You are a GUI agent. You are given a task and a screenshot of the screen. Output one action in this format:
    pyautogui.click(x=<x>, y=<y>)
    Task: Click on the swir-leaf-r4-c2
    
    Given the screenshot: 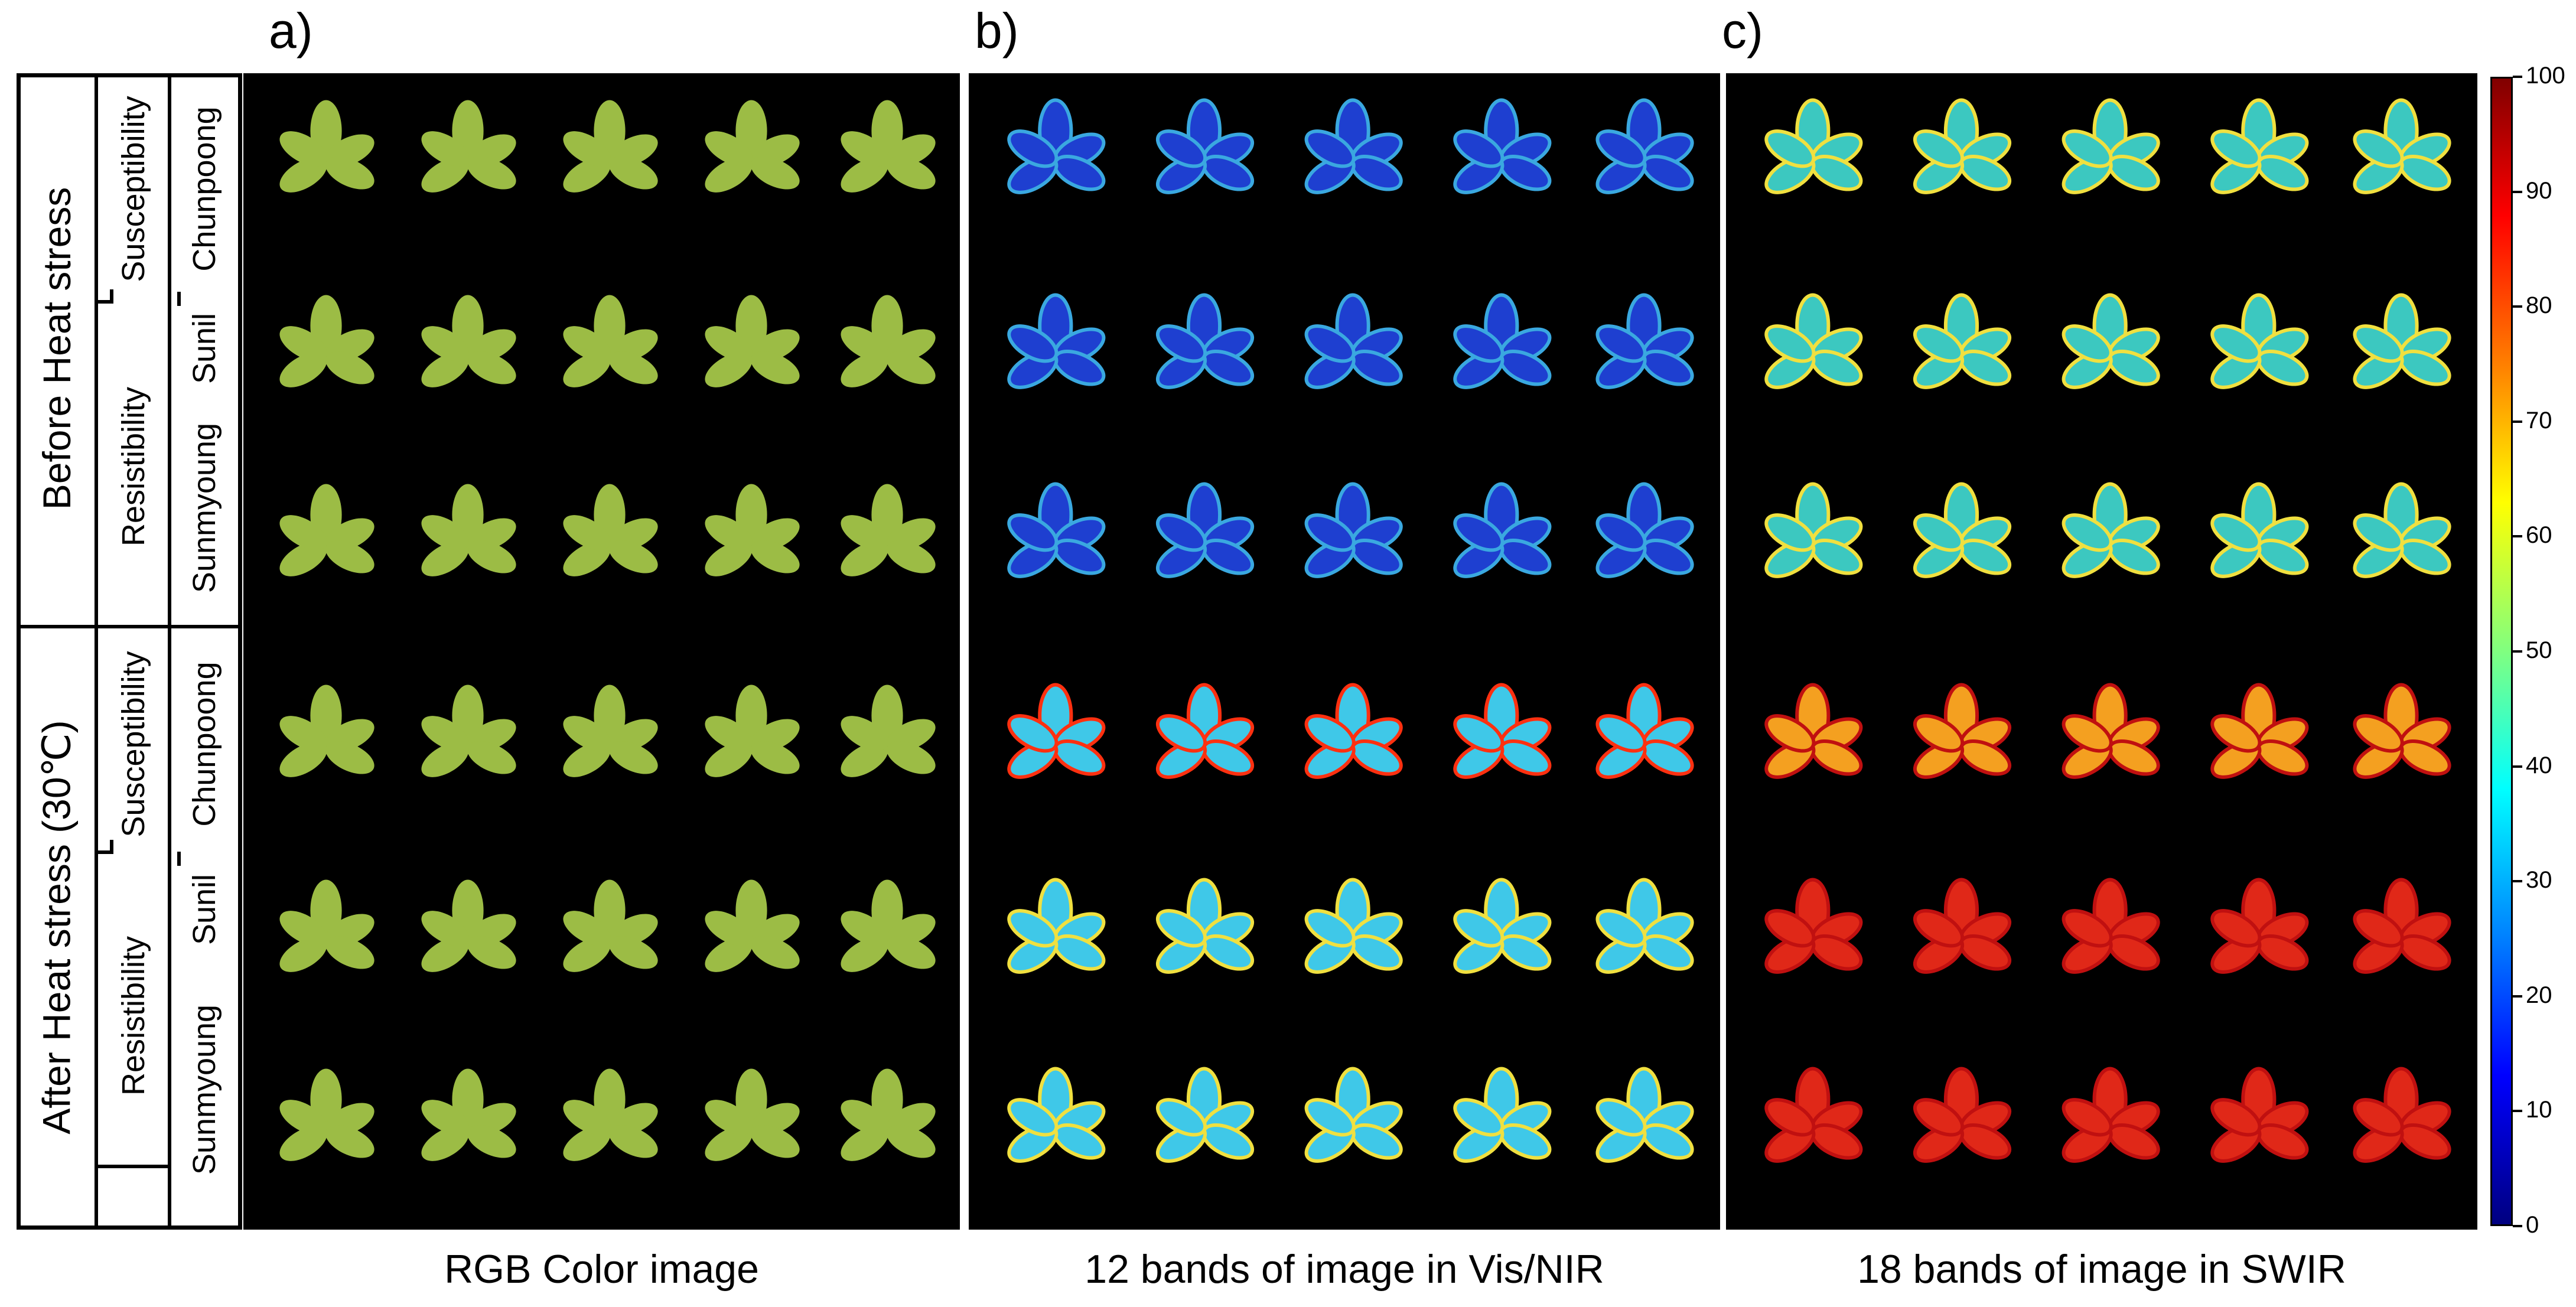 What is the action you would take?
    pyautogui.click(x=1962, y=731)
    